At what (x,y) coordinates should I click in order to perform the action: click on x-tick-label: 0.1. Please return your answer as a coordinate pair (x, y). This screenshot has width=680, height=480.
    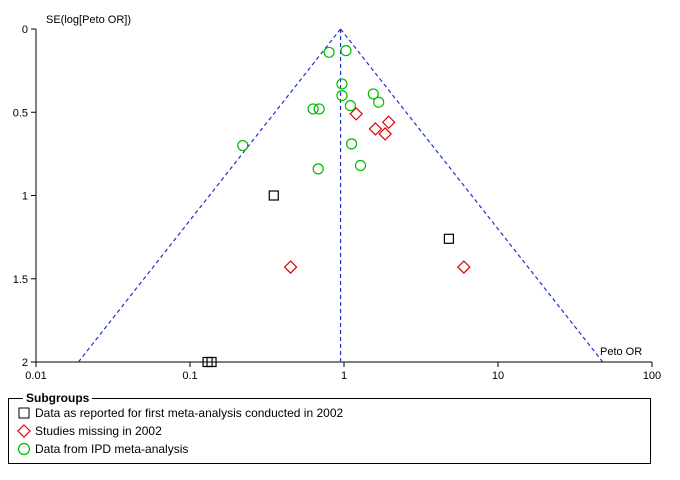
    Looking at the image, I should click on (189, 376).